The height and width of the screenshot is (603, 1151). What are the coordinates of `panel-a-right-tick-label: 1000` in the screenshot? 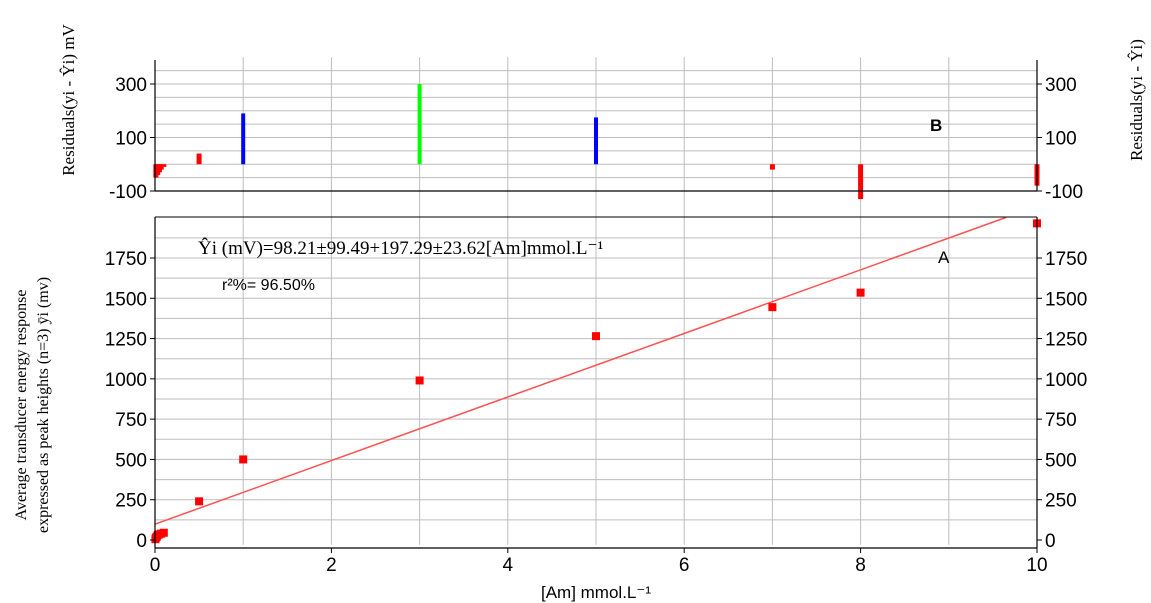 It's located at (1066, 380).